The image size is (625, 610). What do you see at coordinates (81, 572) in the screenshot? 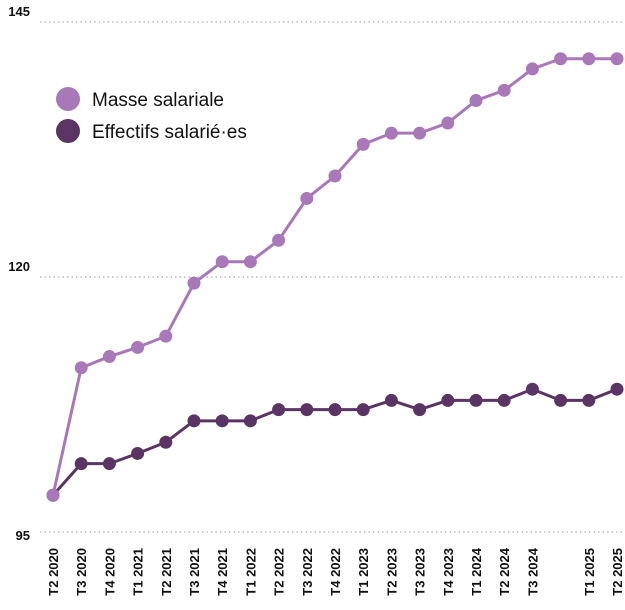
I see `x-tick-label: T3 2020` at bounding box center [81, 572].